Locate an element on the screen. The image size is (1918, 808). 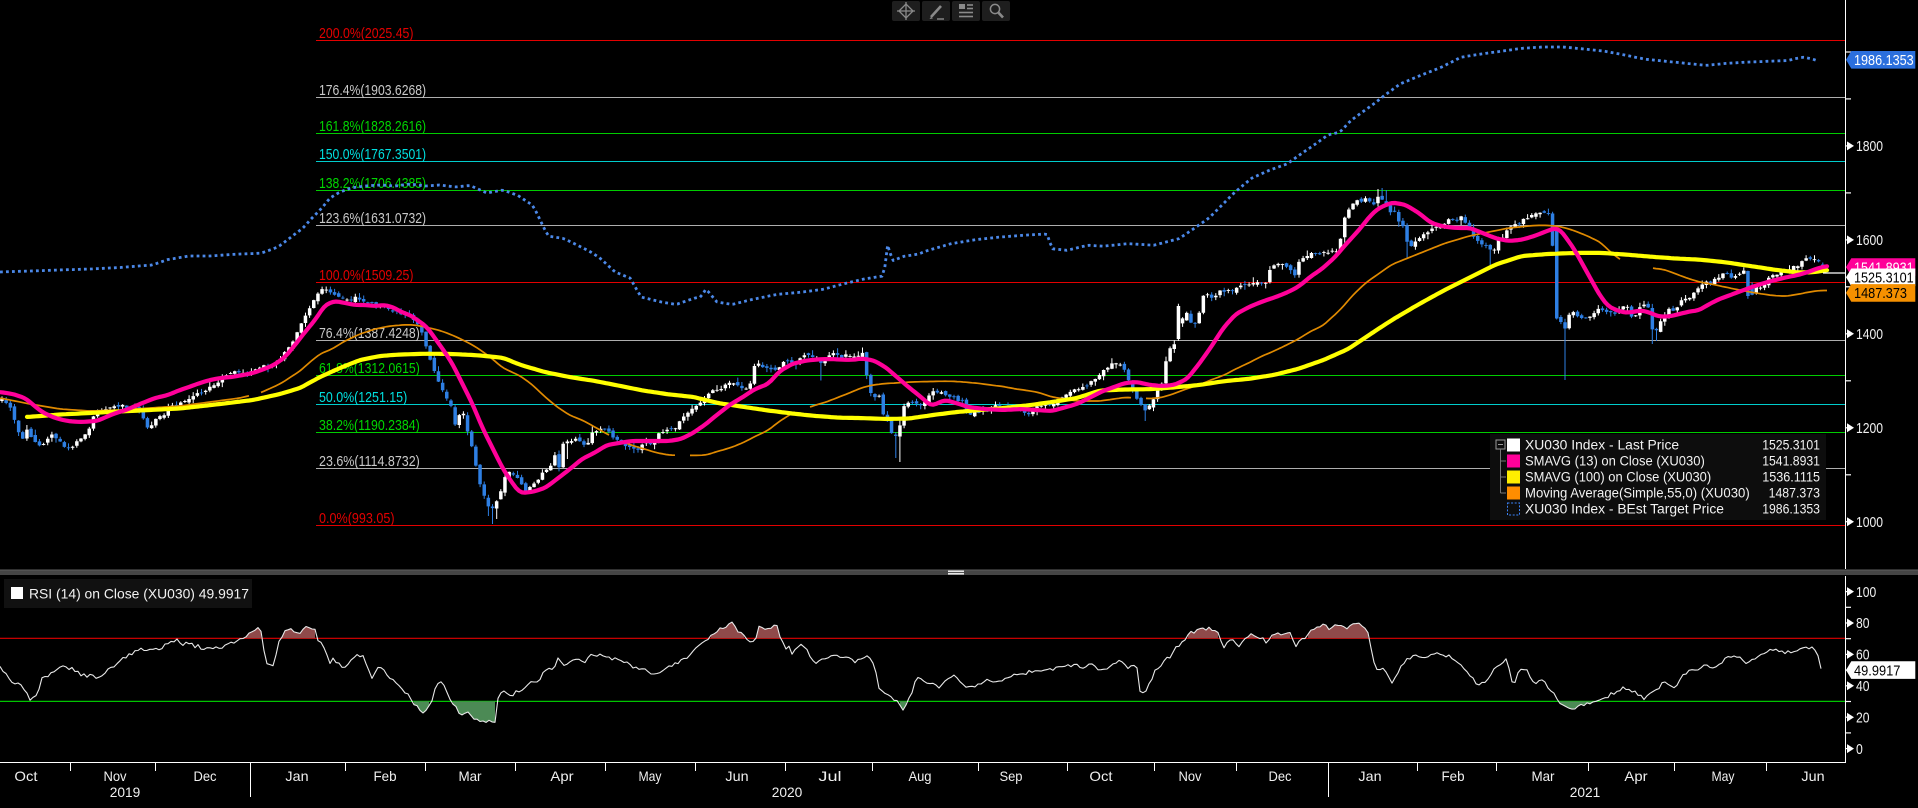
svg-text: 80 is located at coordinates (1863, 623).